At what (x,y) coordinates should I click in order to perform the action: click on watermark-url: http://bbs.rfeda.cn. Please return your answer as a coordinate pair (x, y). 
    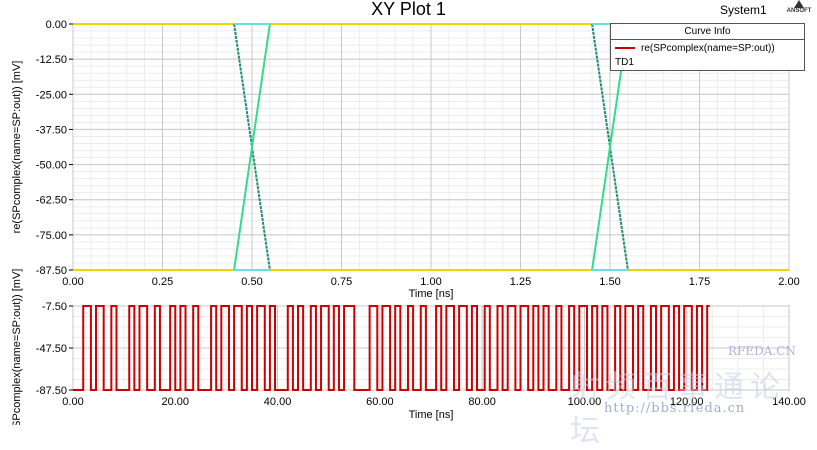
    Looking at the image, I should click on (675, 408).